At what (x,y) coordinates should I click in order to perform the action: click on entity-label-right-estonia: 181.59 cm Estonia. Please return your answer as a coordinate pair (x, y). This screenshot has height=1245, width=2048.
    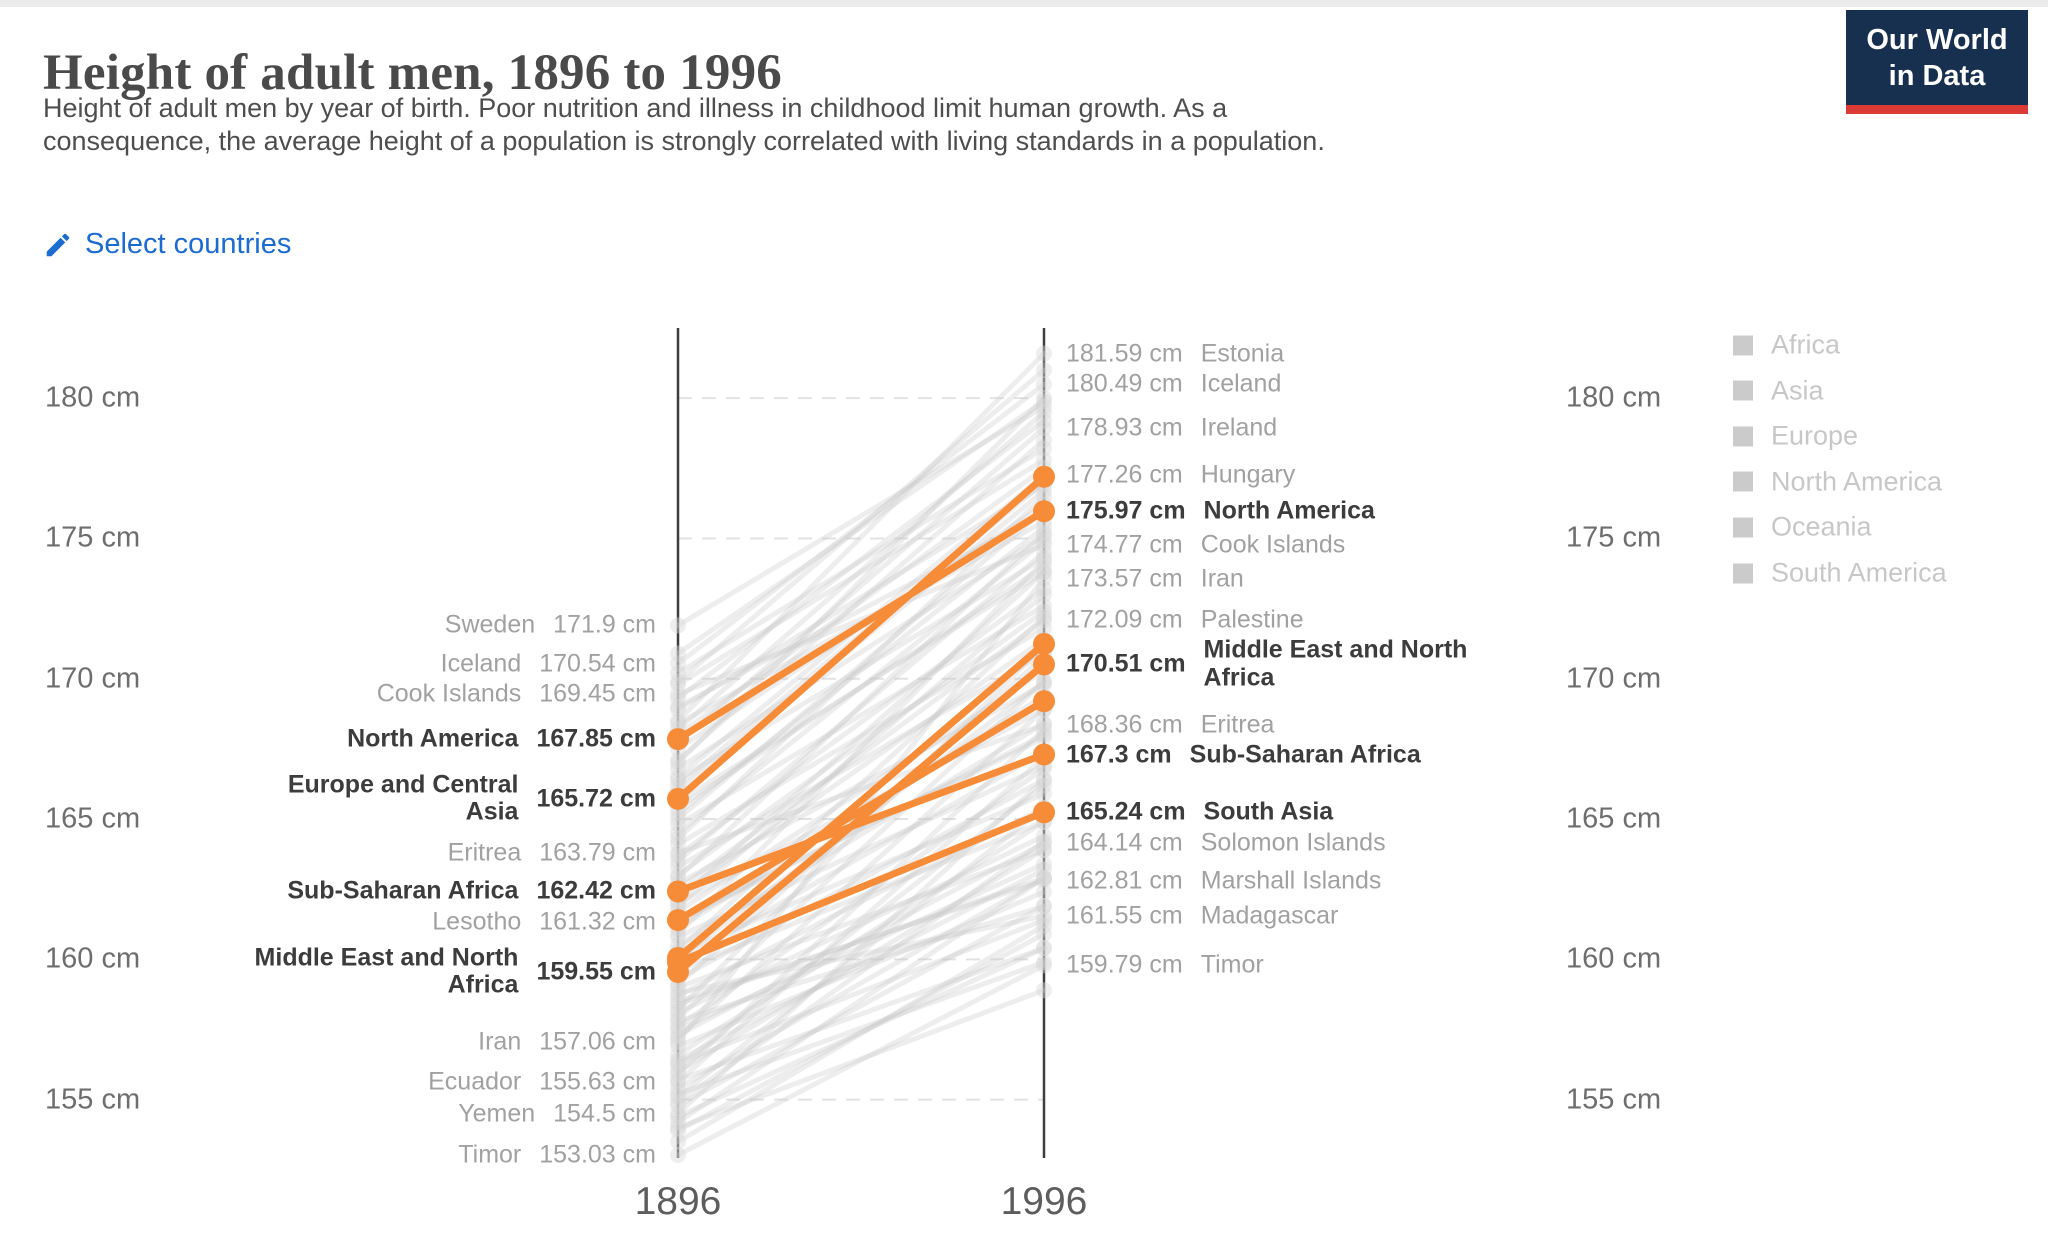
    Looking at the image, I should click on (1175, 353).